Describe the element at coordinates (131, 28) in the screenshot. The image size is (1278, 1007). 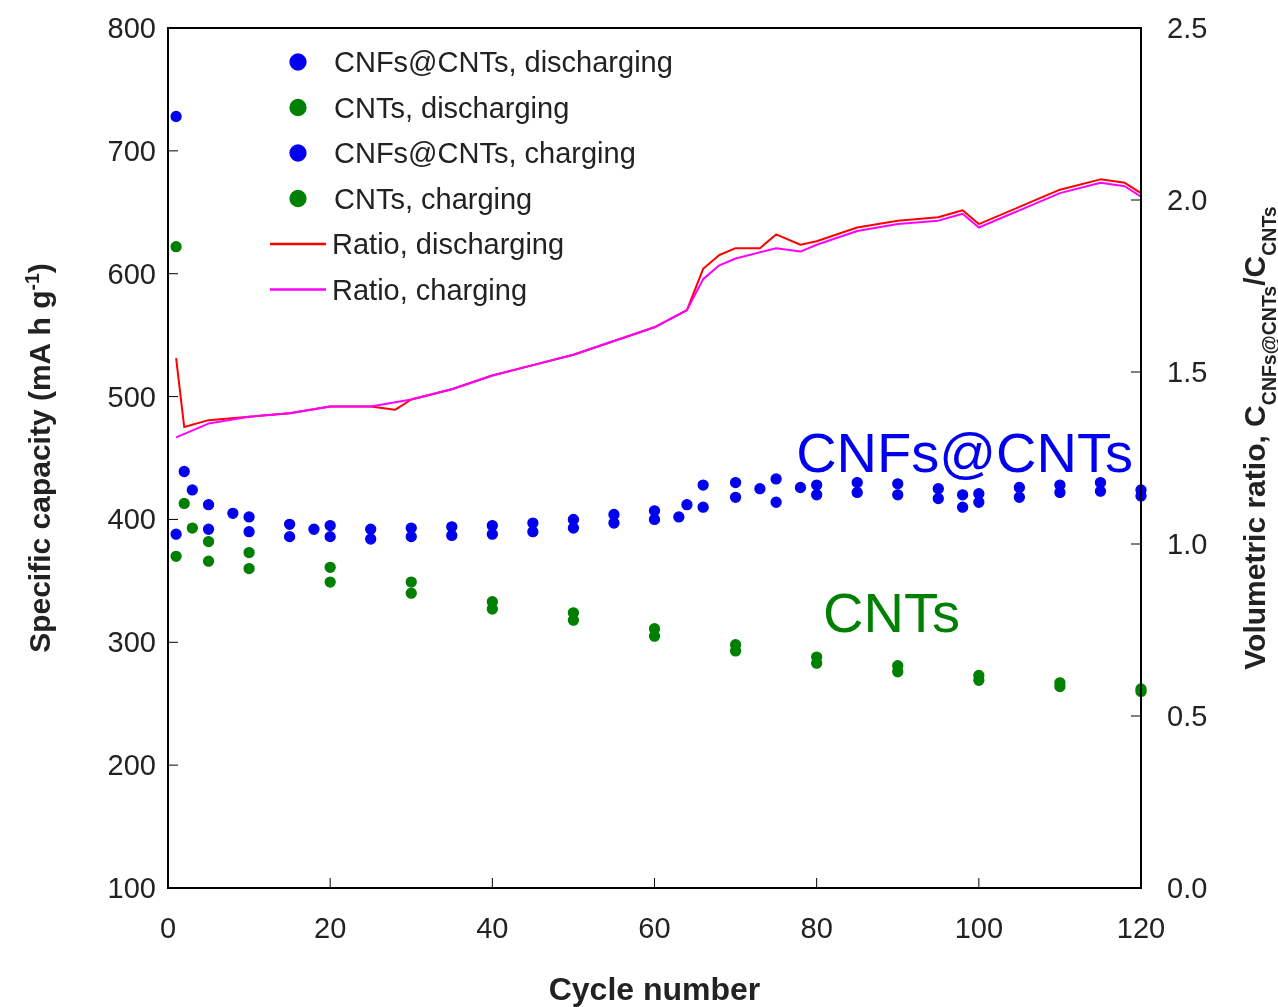
I see `y-tick-label: 800` at that location.